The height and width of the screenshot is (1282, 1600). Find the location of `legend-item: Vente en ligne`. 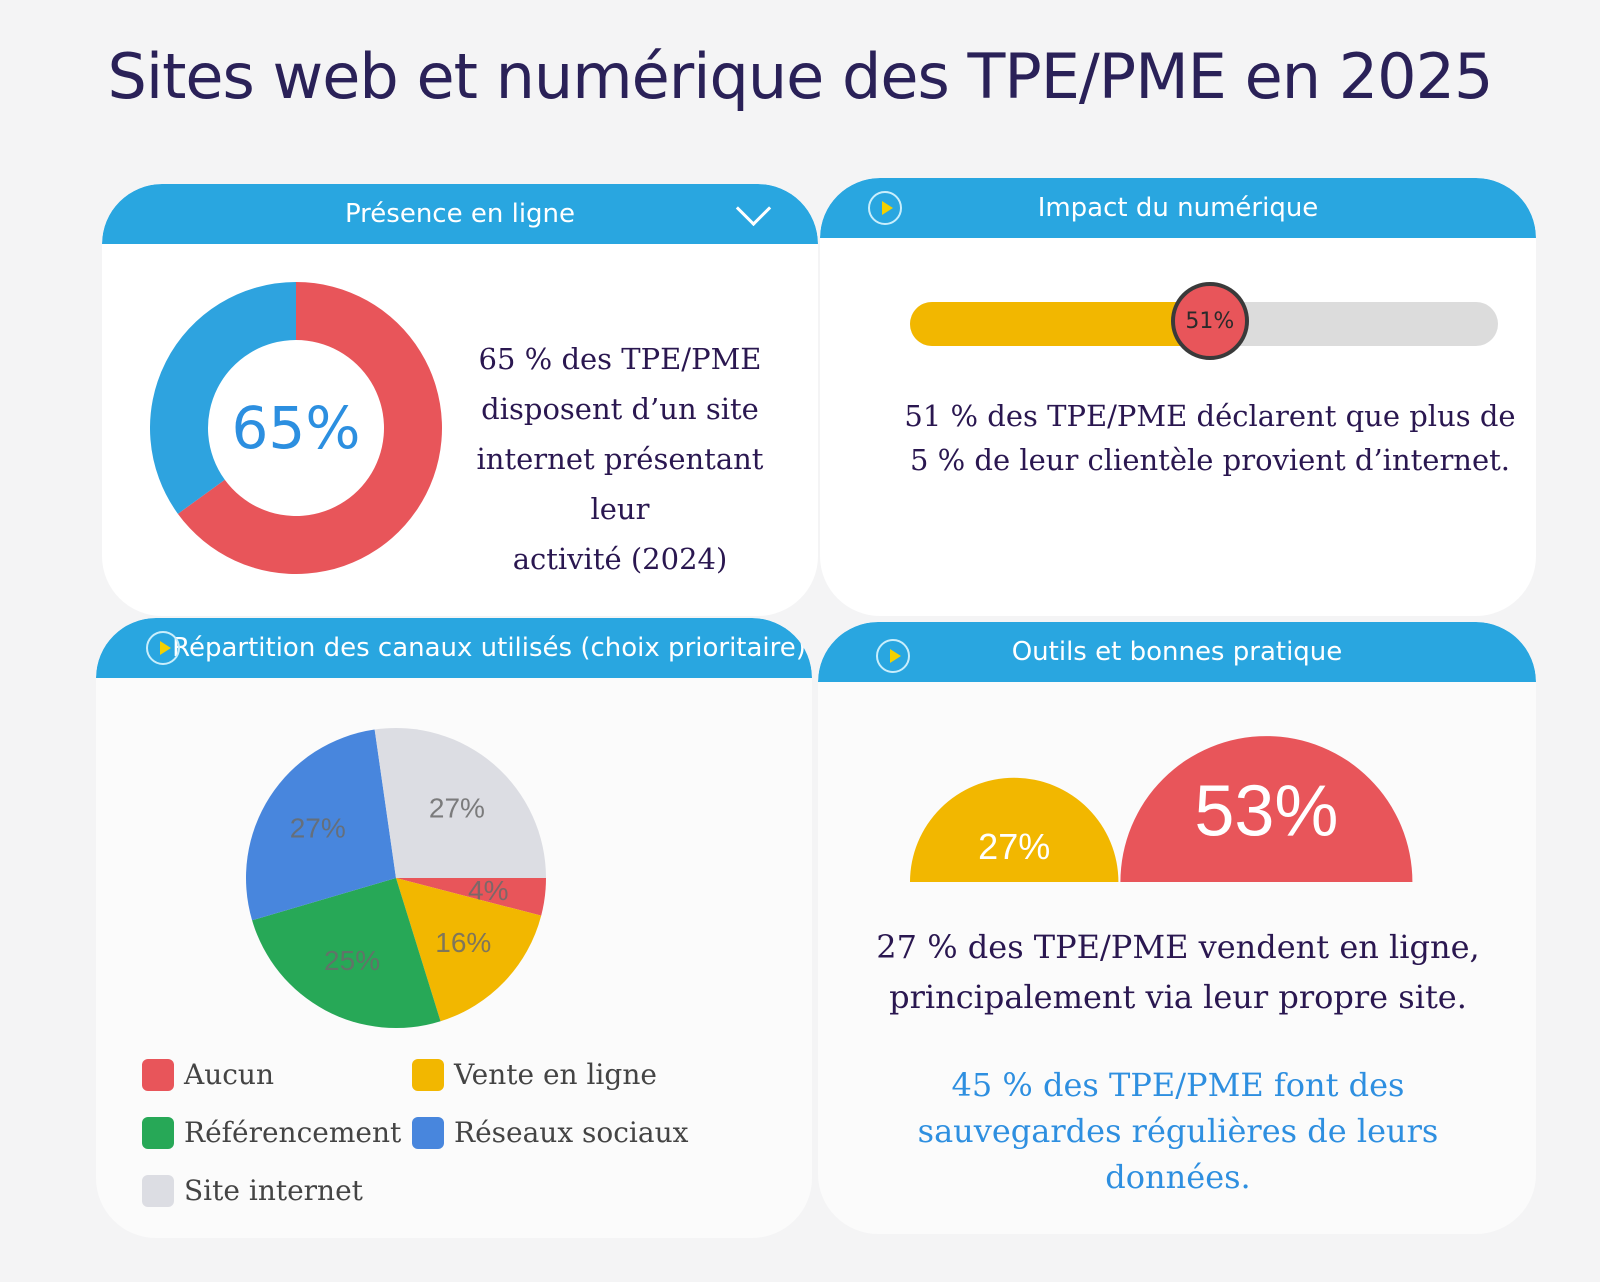

legend-item: Vente en ligne is located at coordinates (534, 1074).